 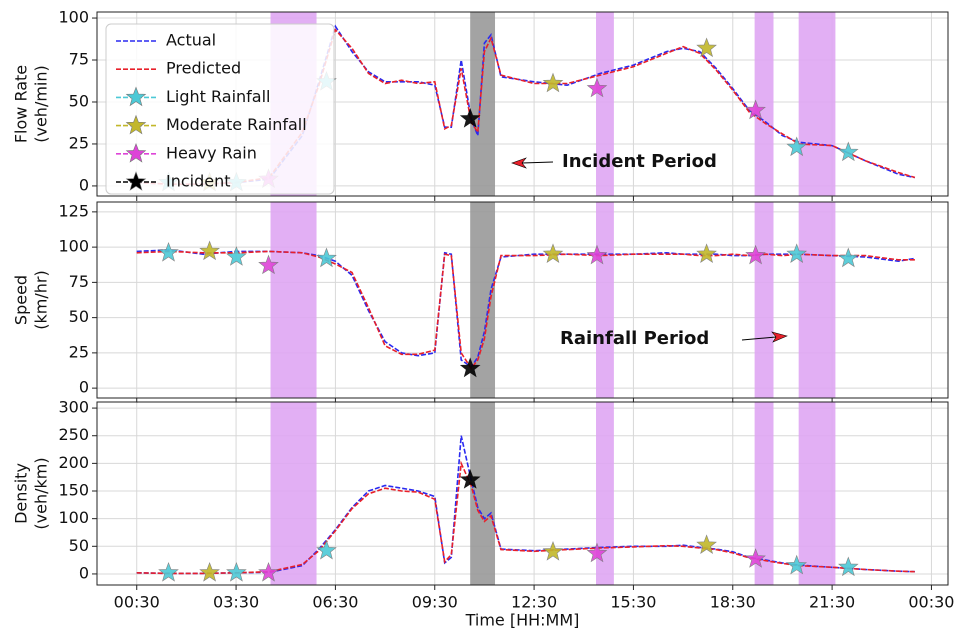 I want to click on y-axis-label: (veh/km), so click(x=41, y=493).